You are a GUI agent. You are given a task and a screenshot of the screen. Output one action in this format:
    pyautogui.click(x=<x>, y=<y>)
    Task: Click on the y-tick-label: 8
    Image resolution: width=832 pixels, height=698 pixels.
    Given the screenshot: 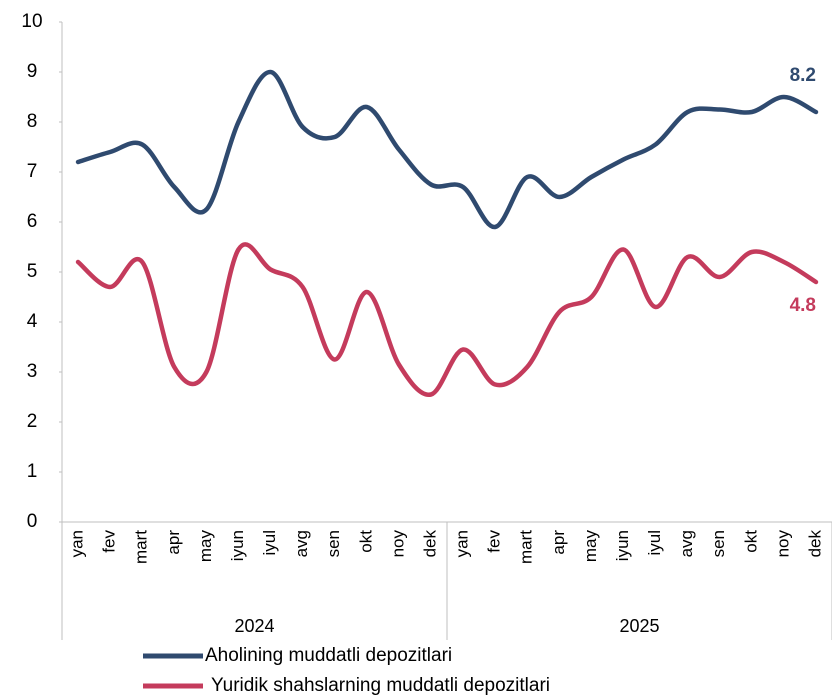 What is the action you would take?
    pyautogui.click(x=32, y=121)
    